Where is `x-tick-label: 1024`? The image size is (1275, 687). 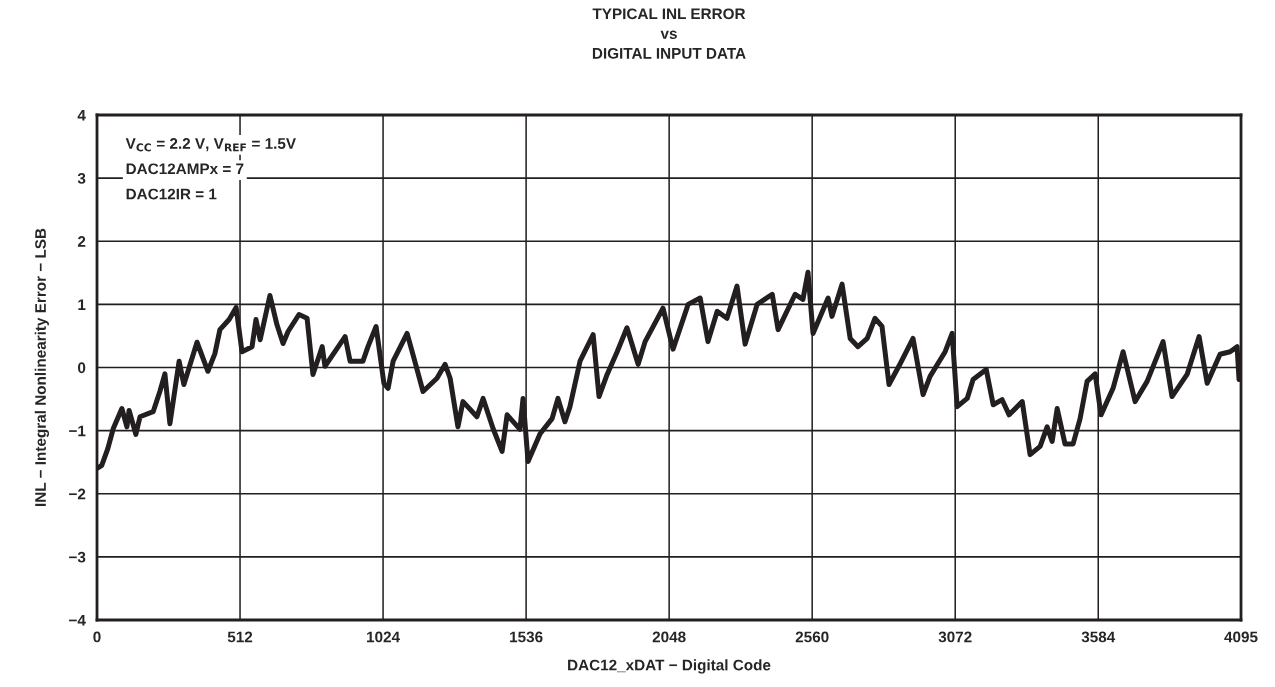 x-tick-label: 1024 is located at coordinates (383, 637).